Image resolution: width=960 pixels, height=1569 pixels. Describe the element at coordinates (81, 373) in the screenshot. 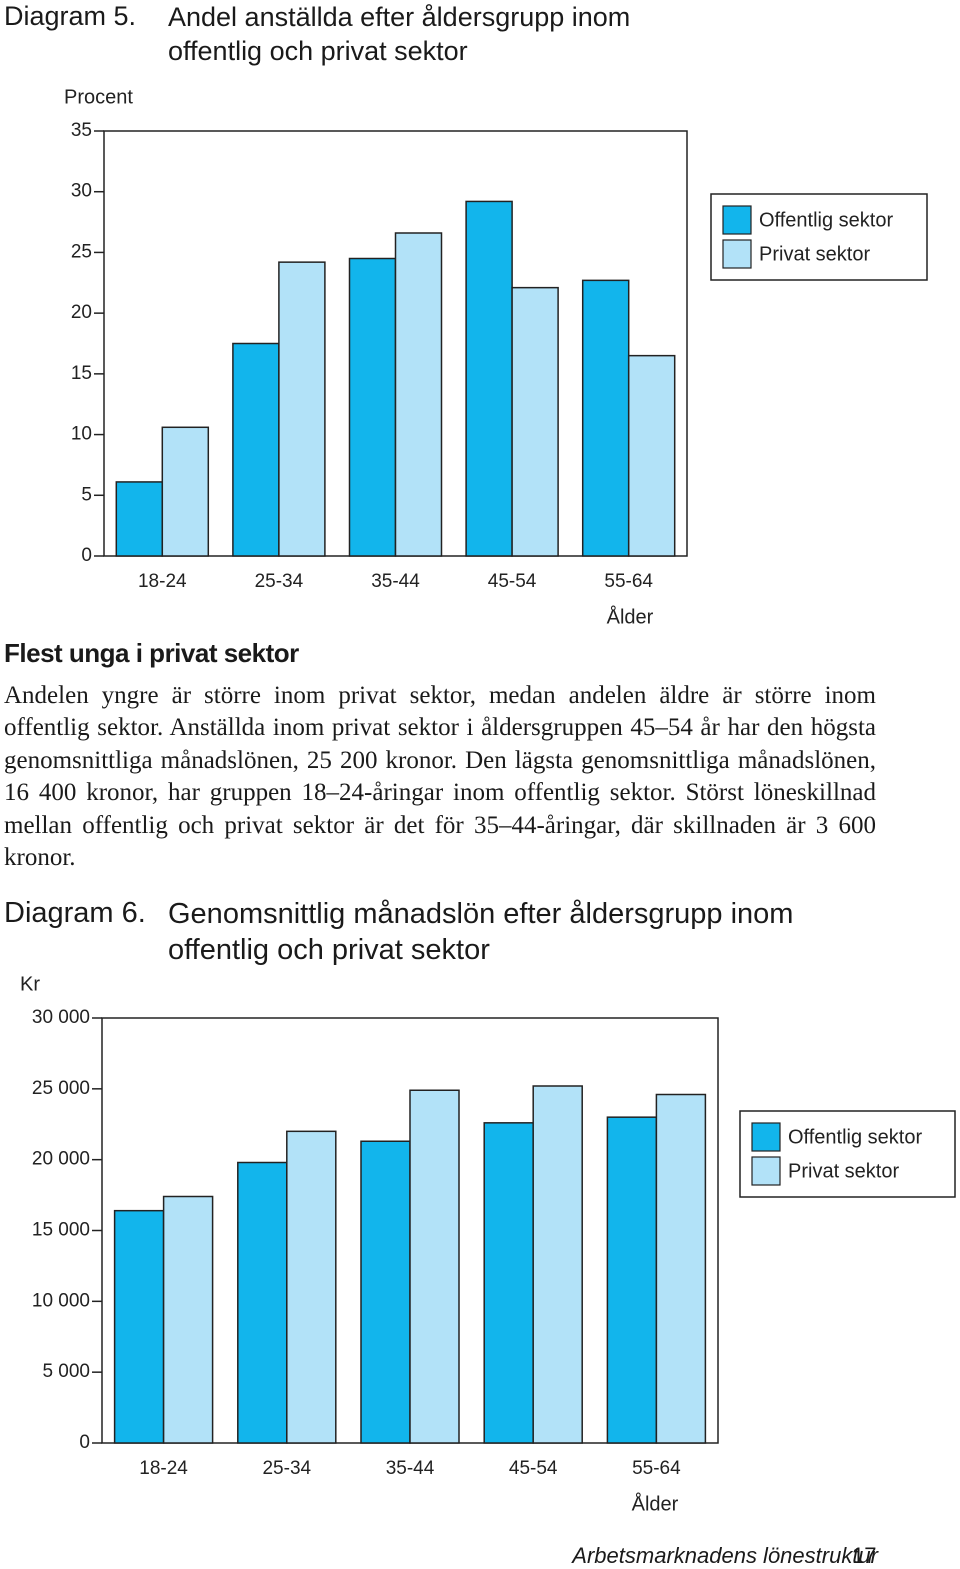

I see `y-tick-label: 15` at that location.